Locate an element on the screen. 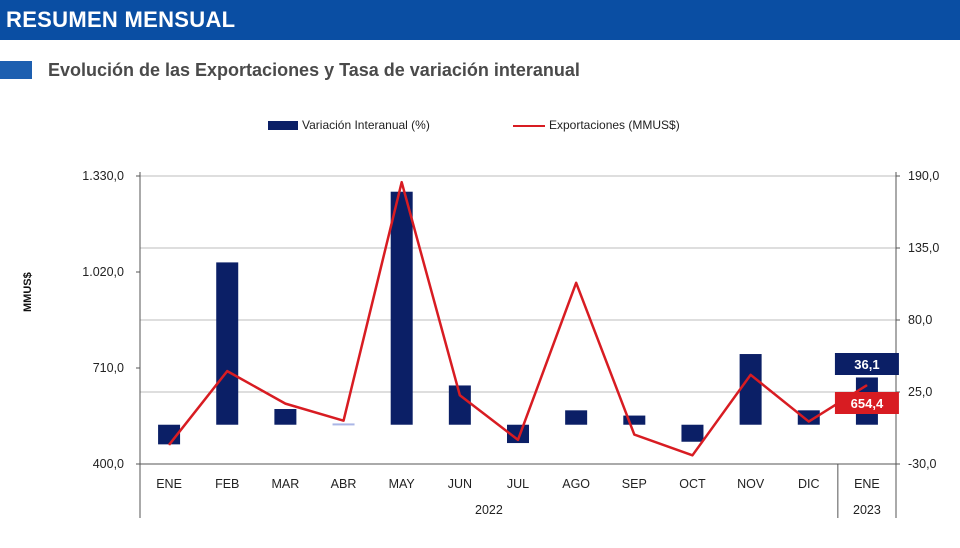  header-banner: RESUMEN MENSUAL is located at coordinates (480, 20).